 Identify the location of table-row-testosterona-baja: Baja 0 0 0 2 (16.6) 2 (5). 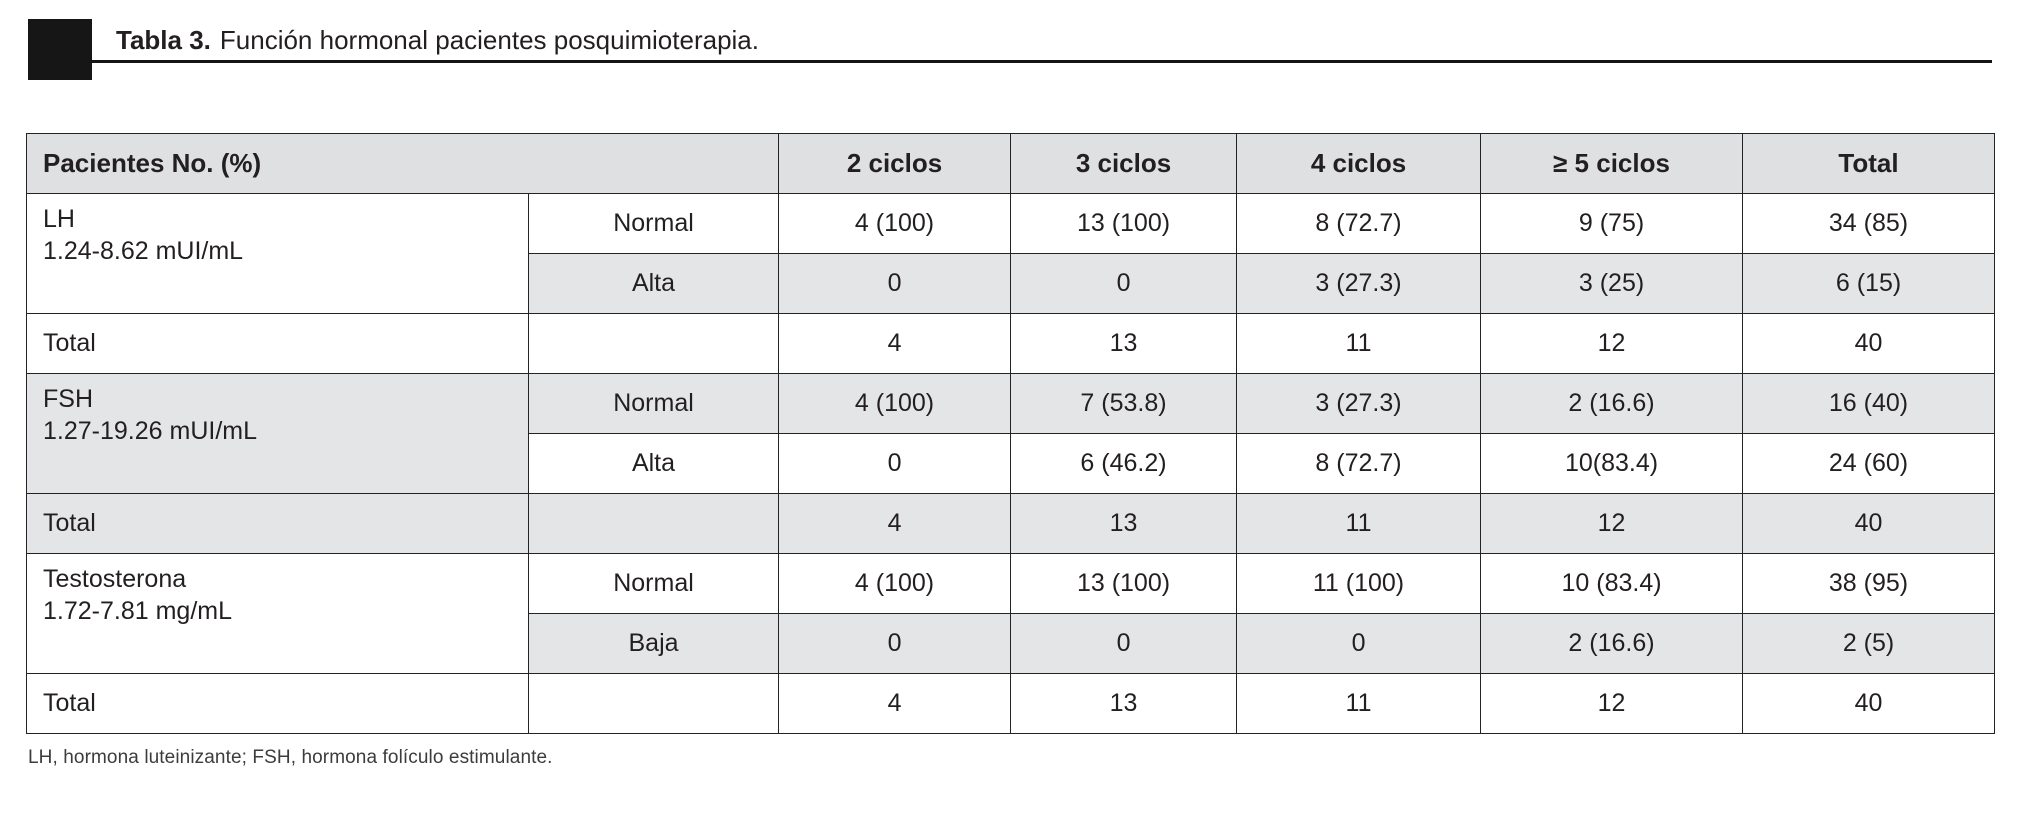
(1011, 643).